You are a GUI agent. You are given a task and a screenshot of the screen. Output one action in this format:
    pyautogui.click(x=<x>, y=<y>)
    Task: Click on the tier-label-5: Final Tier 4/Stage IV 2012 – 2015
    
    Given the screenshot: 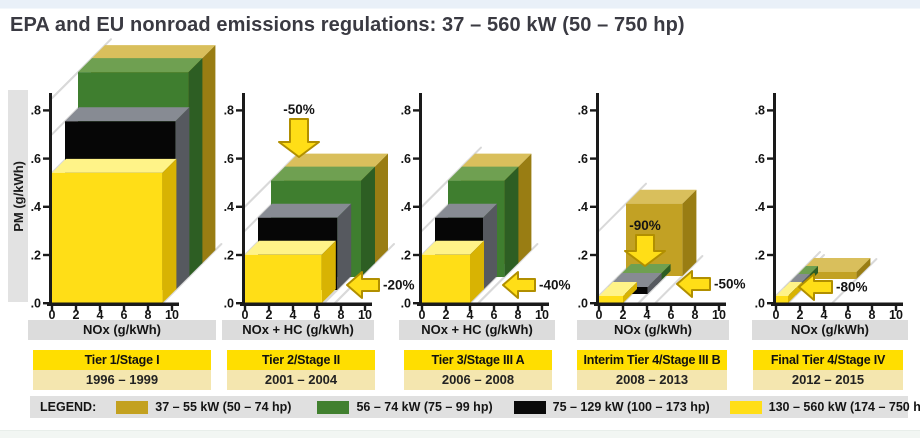 What is the action you would take?
    pyautogui.click(x=828, y=370)
    